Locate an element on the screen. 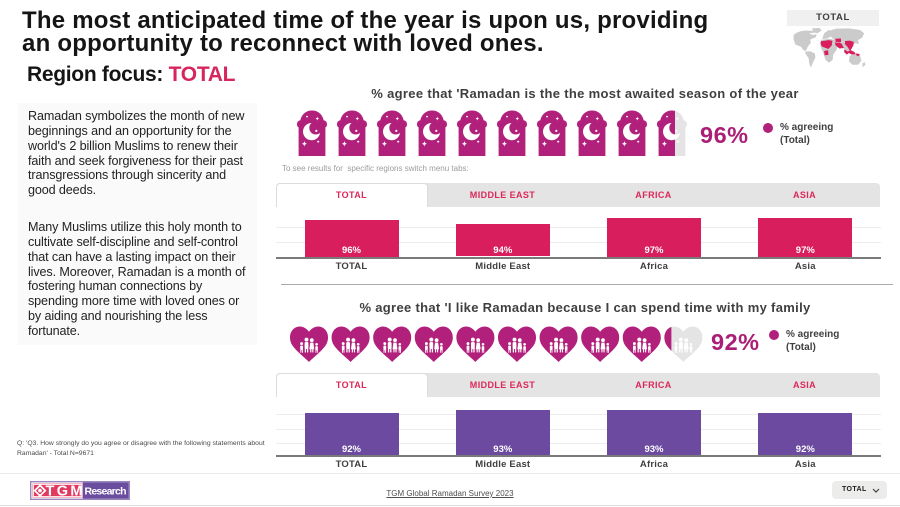 This screenshot has width=900, height=507. svg-text: Research is located at coordinates (106, 492).